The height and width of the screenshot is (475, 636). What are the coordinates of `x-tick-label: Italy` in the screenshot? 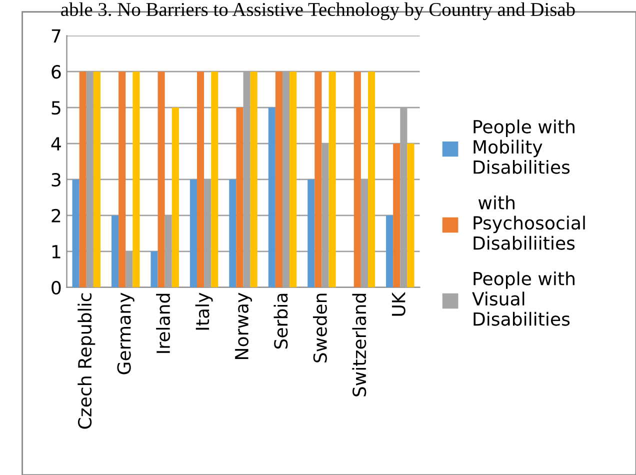 It's located at (204, 311).